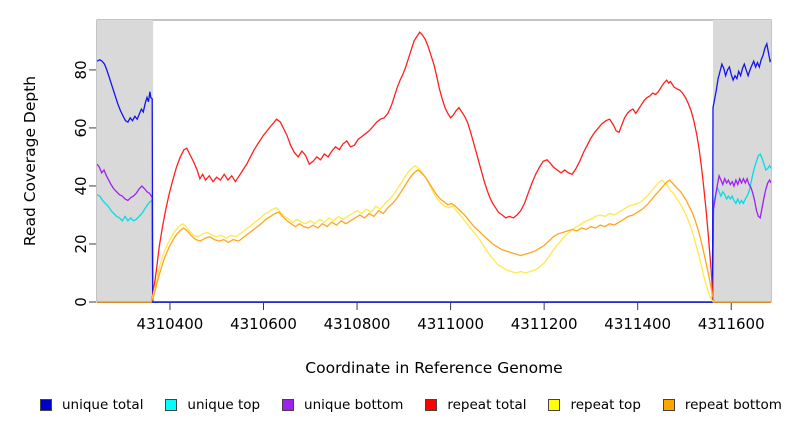 This screenshot has width=792, height=432. Describe the element at coordinates (125, 161) in the screenshot. I see `shaded-region` at that location.